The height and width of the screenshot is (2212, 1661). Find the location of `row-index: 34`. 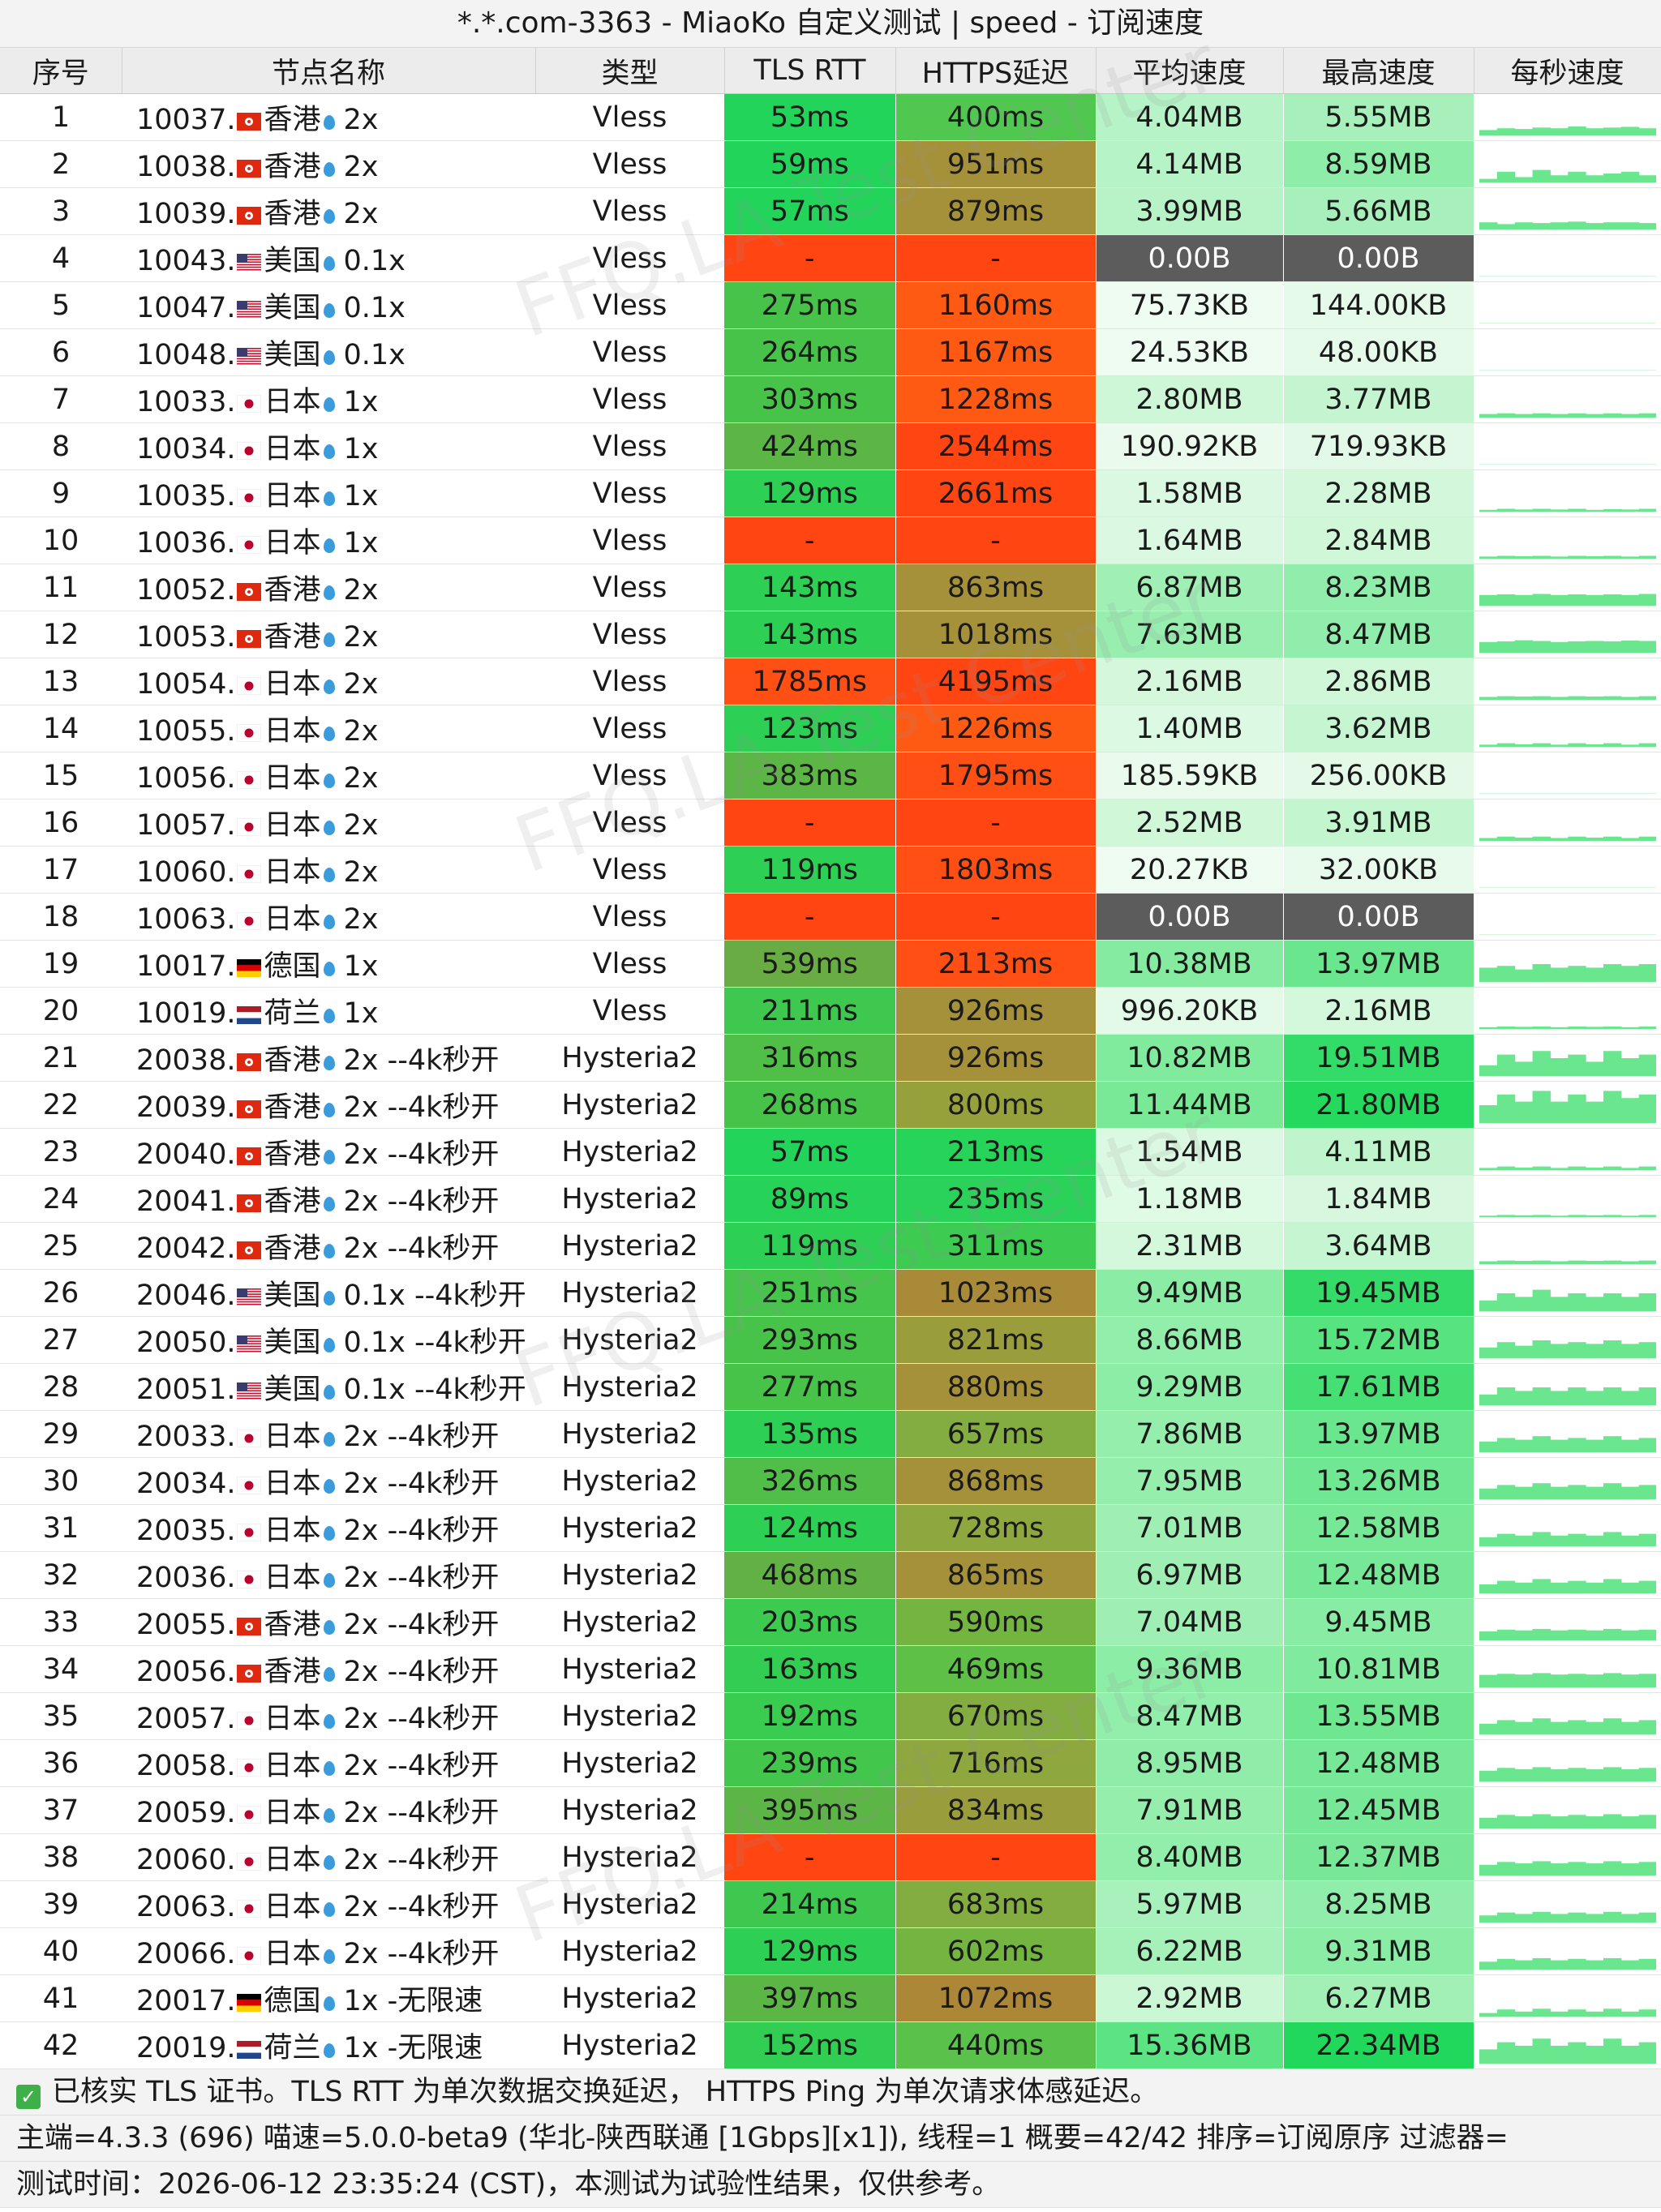

row-index: 34 is located at coordinates (61, 1669).